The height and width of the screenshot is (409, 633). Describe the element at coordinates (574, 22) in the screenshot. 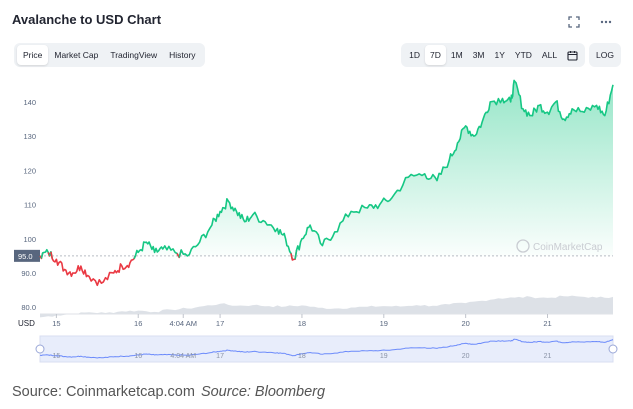

I see `fullscreen-icon` at that location.